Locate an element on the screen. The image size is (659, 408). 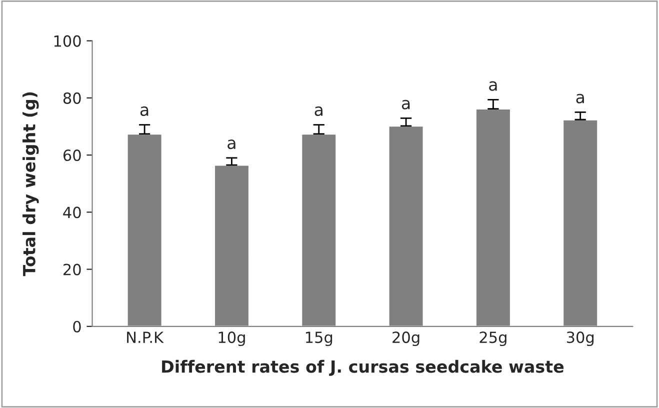
x-tick-label: 15g is located at coordinates (319, 339).